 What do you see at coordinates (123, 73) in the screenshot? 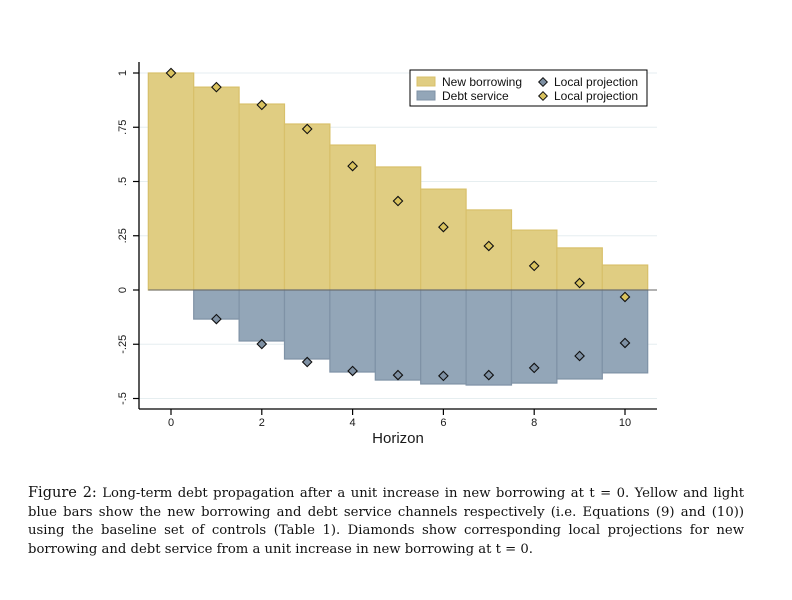
I see `y-tick-label: 1` at bounding box center [123, 73].